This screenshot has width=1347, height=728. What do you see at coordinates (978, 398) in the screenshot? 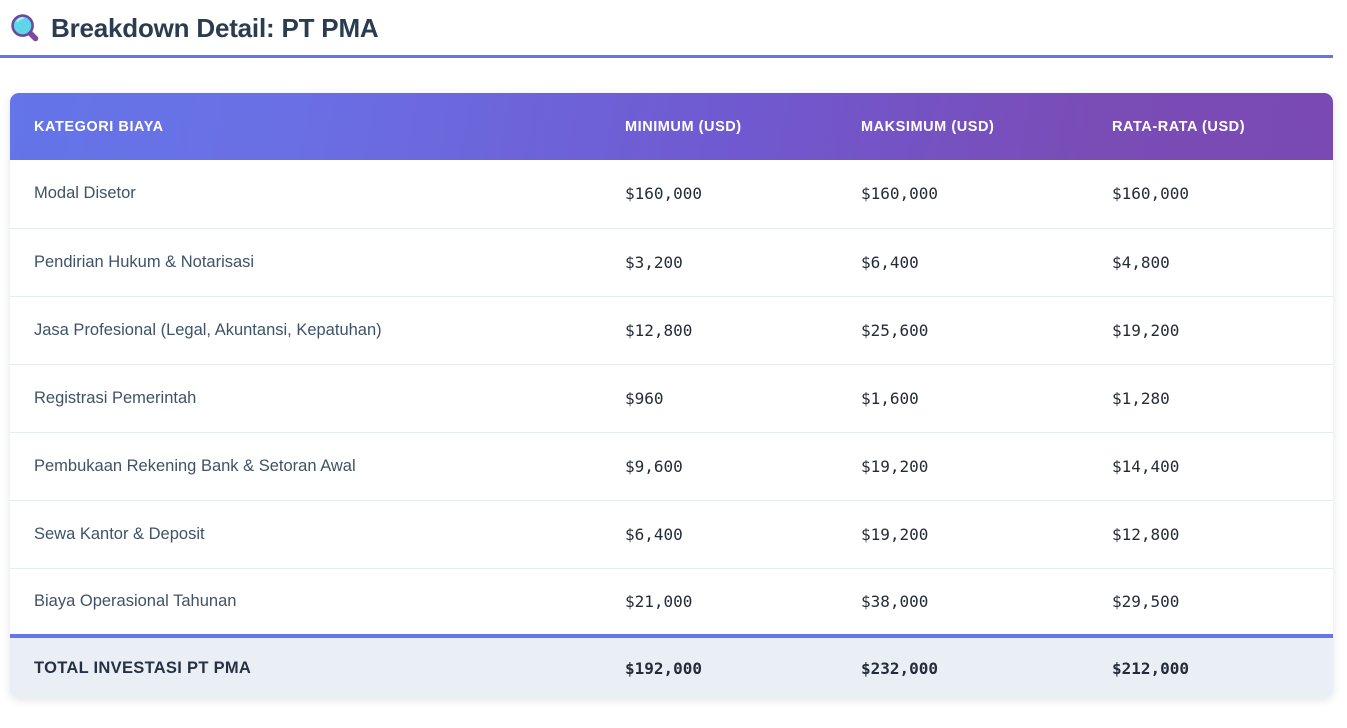
I see `cell-maximum: $1,600` at bounding box center [978, 398].